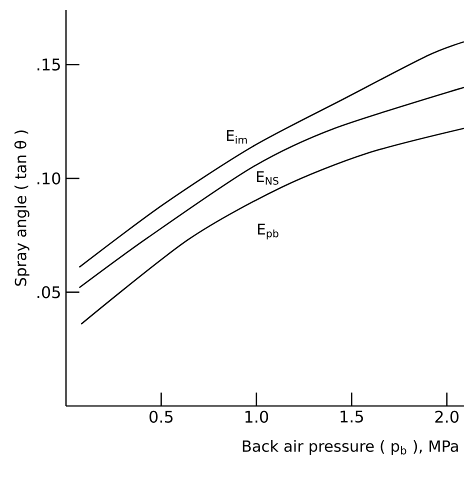  I want to click on x-tick-label: 1.0, so click(256, 416).